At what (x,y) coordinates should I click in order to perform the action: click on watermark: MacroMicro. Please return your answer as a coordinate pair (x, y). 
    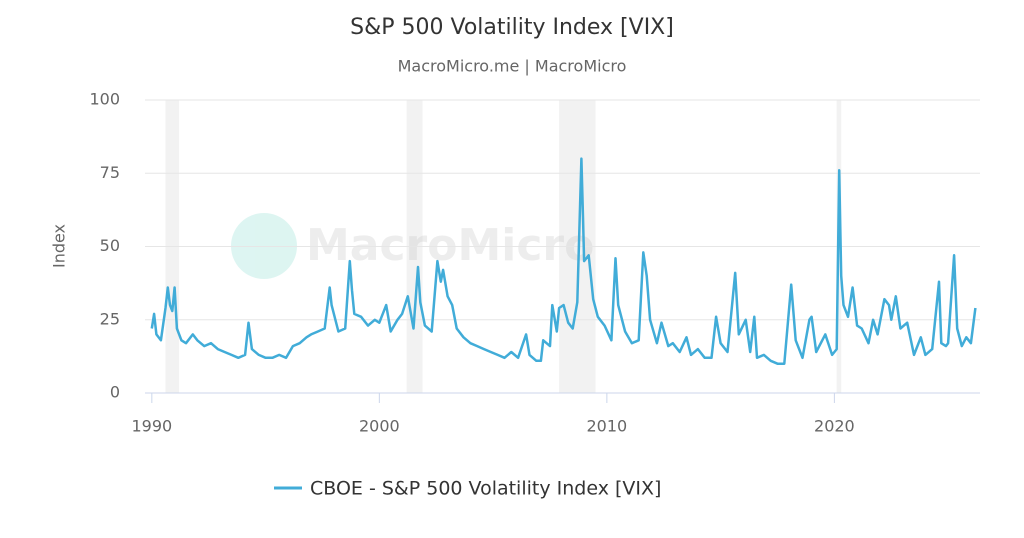
    Looking at the image, I should click on (412, 246).